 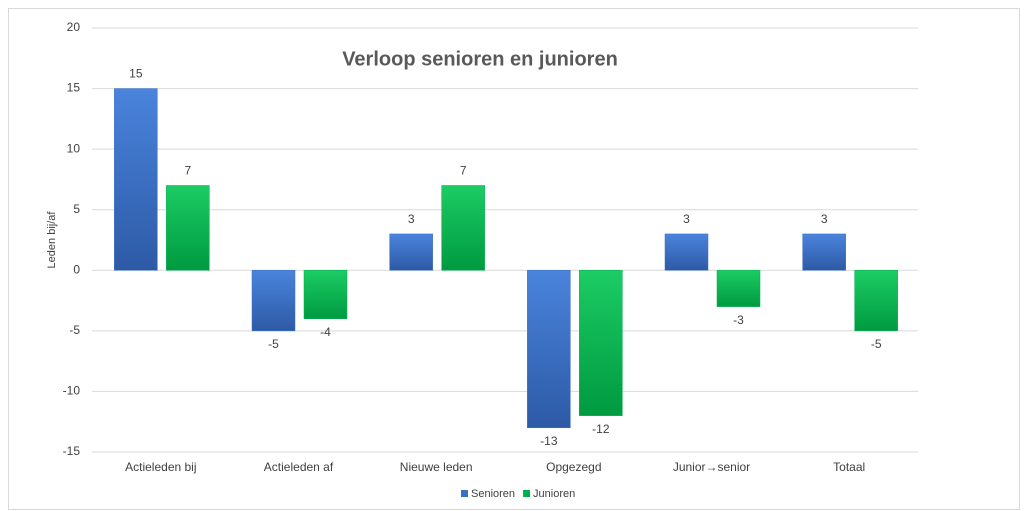 What do you see at coordinates (573, 467) in the screenshot?
I see `x-tick-label: Opgezegd` at bounding box center [573, 467].